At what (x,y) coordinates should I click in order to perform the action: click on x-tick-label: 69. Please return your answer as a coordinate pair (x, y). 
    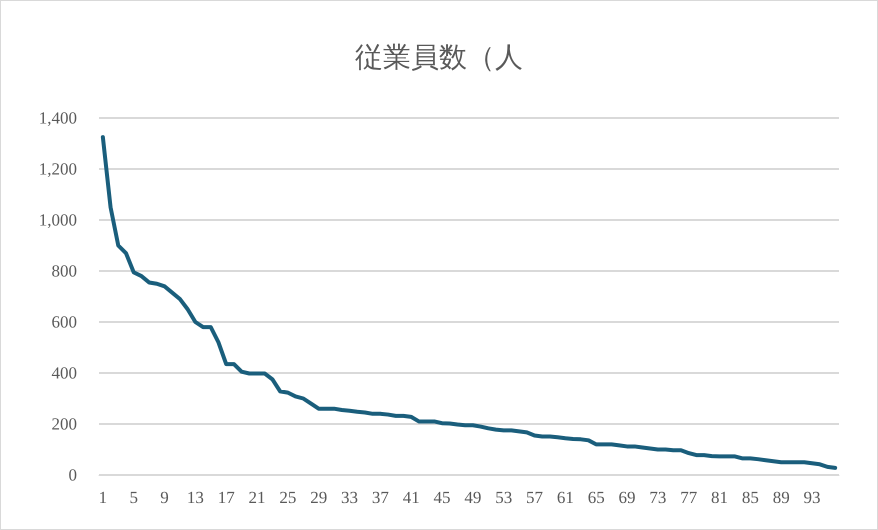
    Looking at the image, I should click on (627, 497).